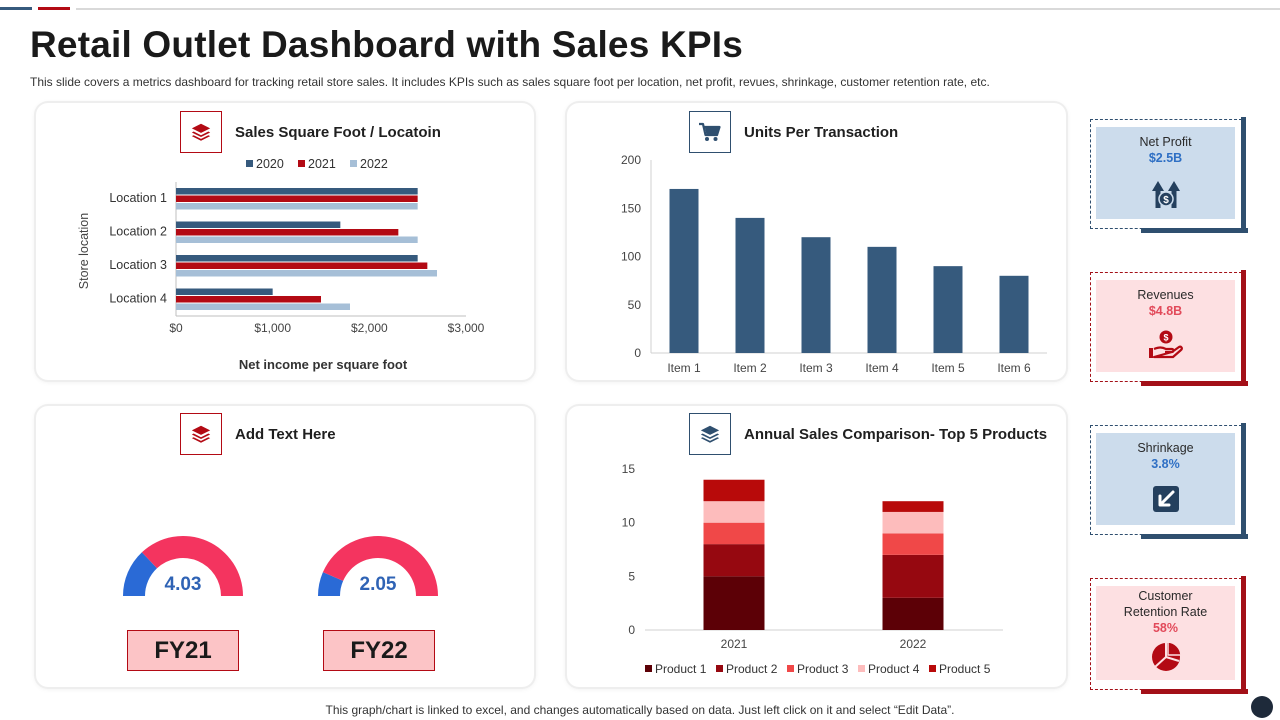 Image resolution: width=1280 pixels, height=720 pixels. Describe the element at coordinates (297, 239) in the screenshot. I see `bar-location-2-2022` at that location.